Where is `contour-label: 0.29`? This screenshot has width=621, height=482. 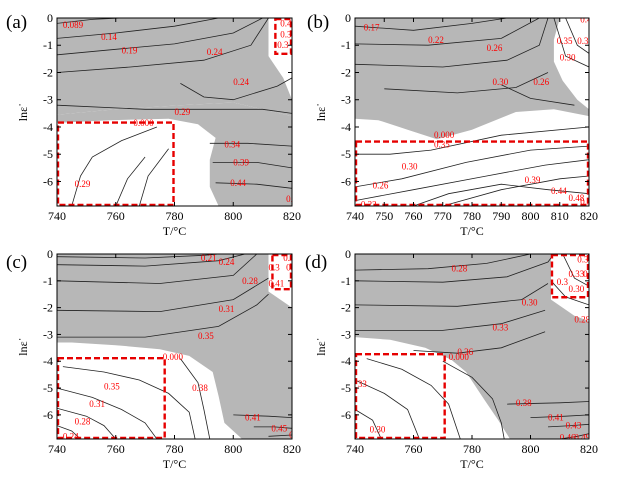 contour-label: 0.29 is located at coordinates (183, 112).